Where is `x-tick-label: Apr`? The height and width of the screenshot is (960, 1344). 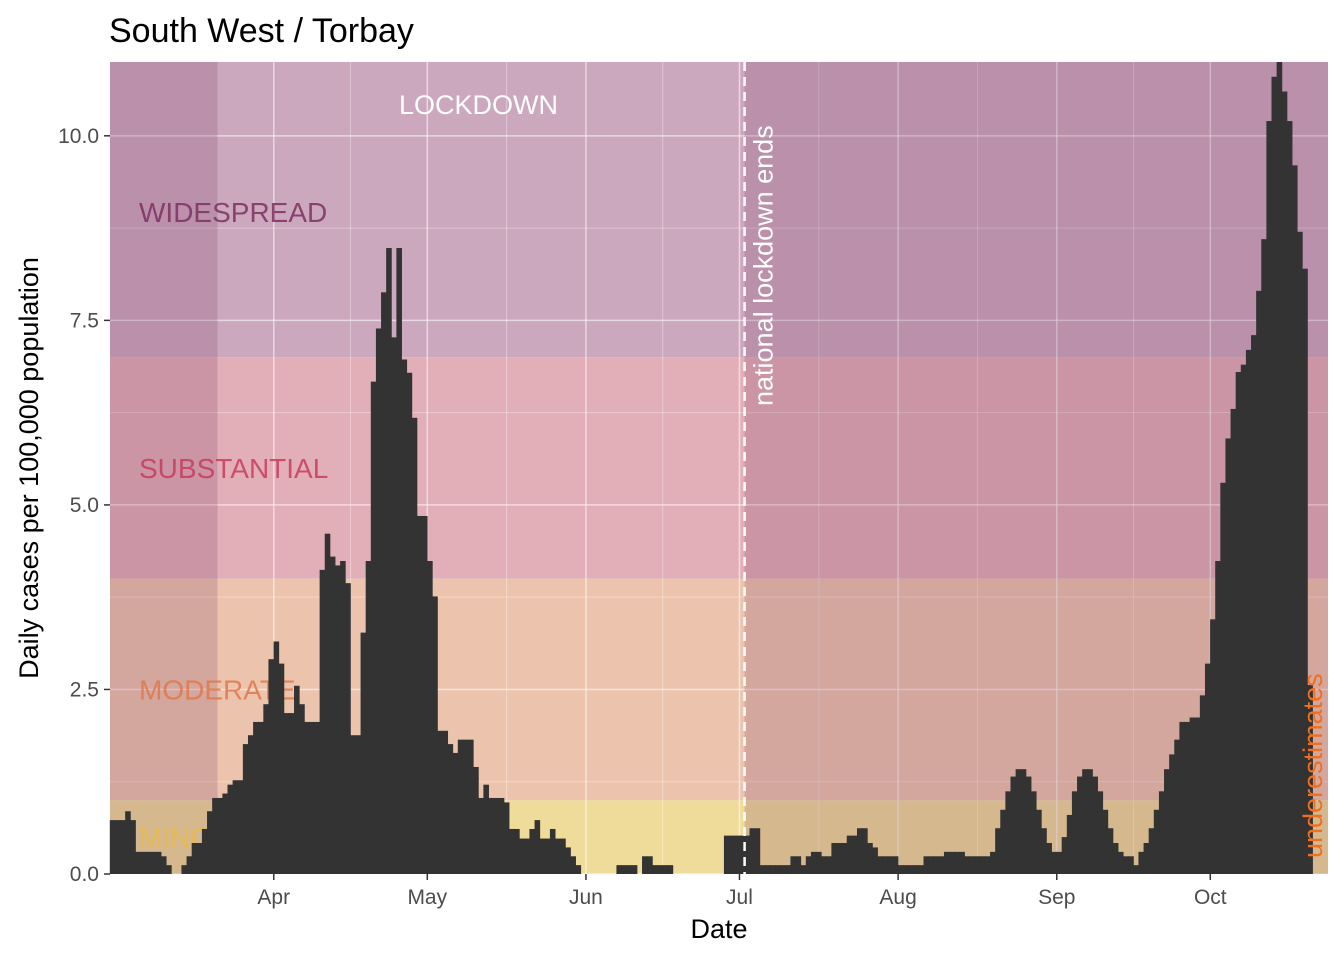
x-tick-label: Apr is located at coordinates (273, 897).